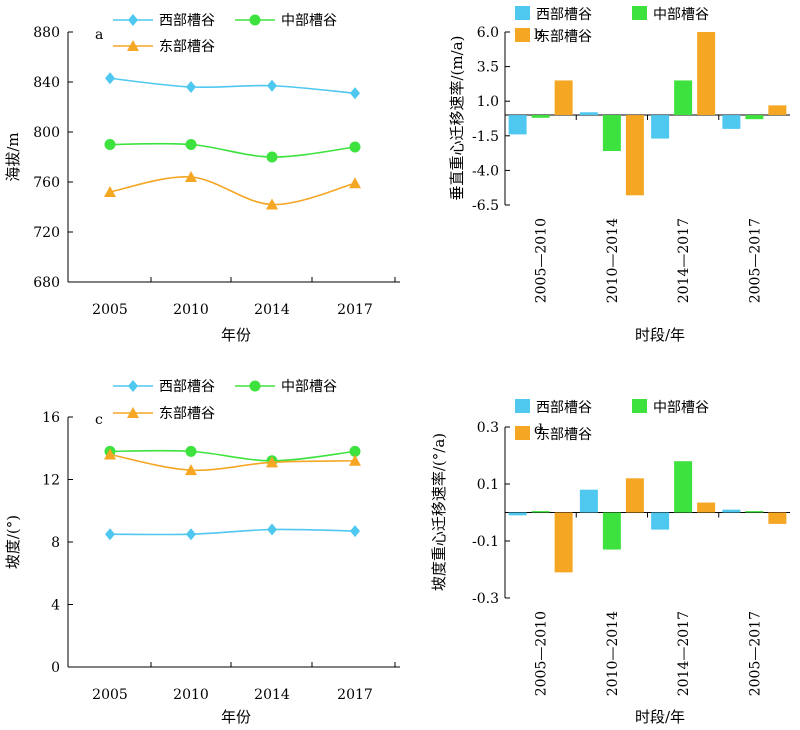 The height and width of the screenshot is (730, 800). What do you see at coordinates (55, 543) in the screenshot?
I see `y-tick-label: 8` at bounding box center [55, 543].